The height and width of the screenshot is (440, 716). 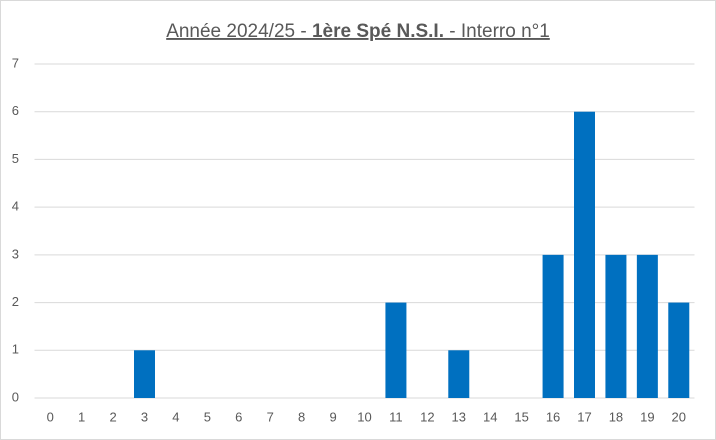 I want to click on x-tick-label: 12, so click(x=427, y=416).